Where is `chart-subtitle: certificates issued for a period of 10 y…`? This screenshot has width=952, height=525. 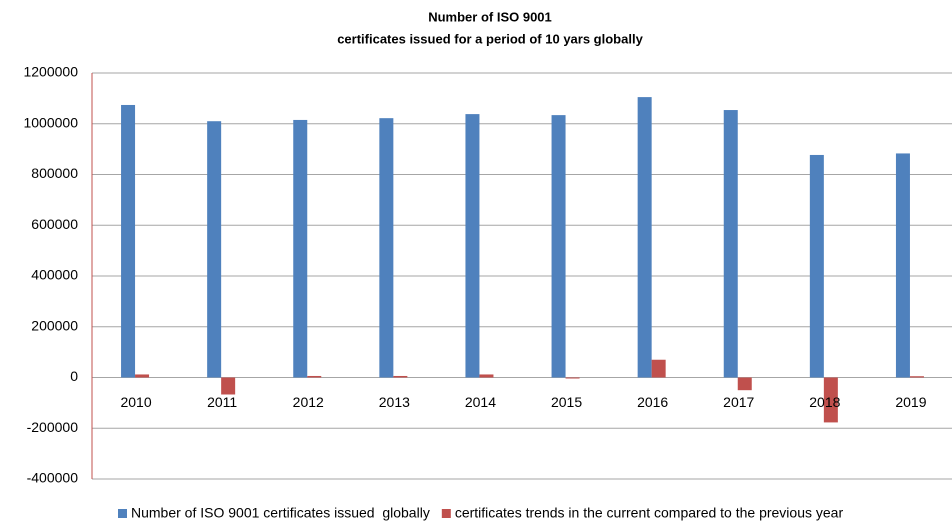 chart-subtitle: certificates issued for a period of 10 y… is located at coordinates (490, 38).